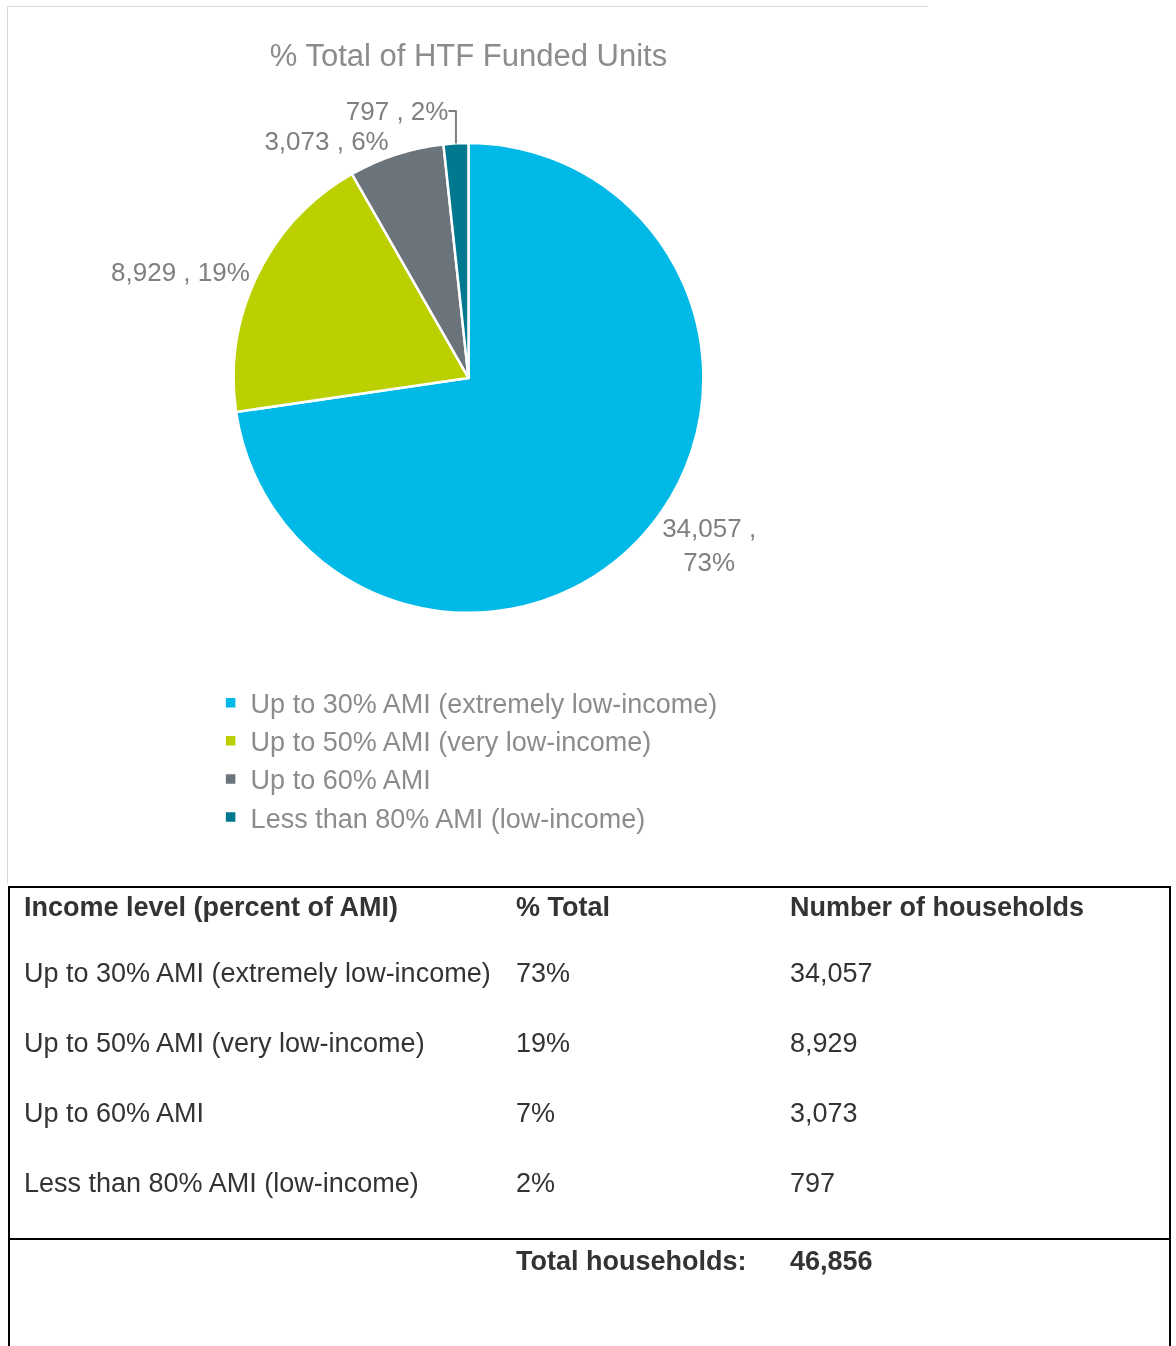 Image resolution: width=1176 pixels, height=1346 pixels. Describe the element at coordinates (212, 907) in the screenshot. I see `text: Income level (percent of AMI)` at that location.